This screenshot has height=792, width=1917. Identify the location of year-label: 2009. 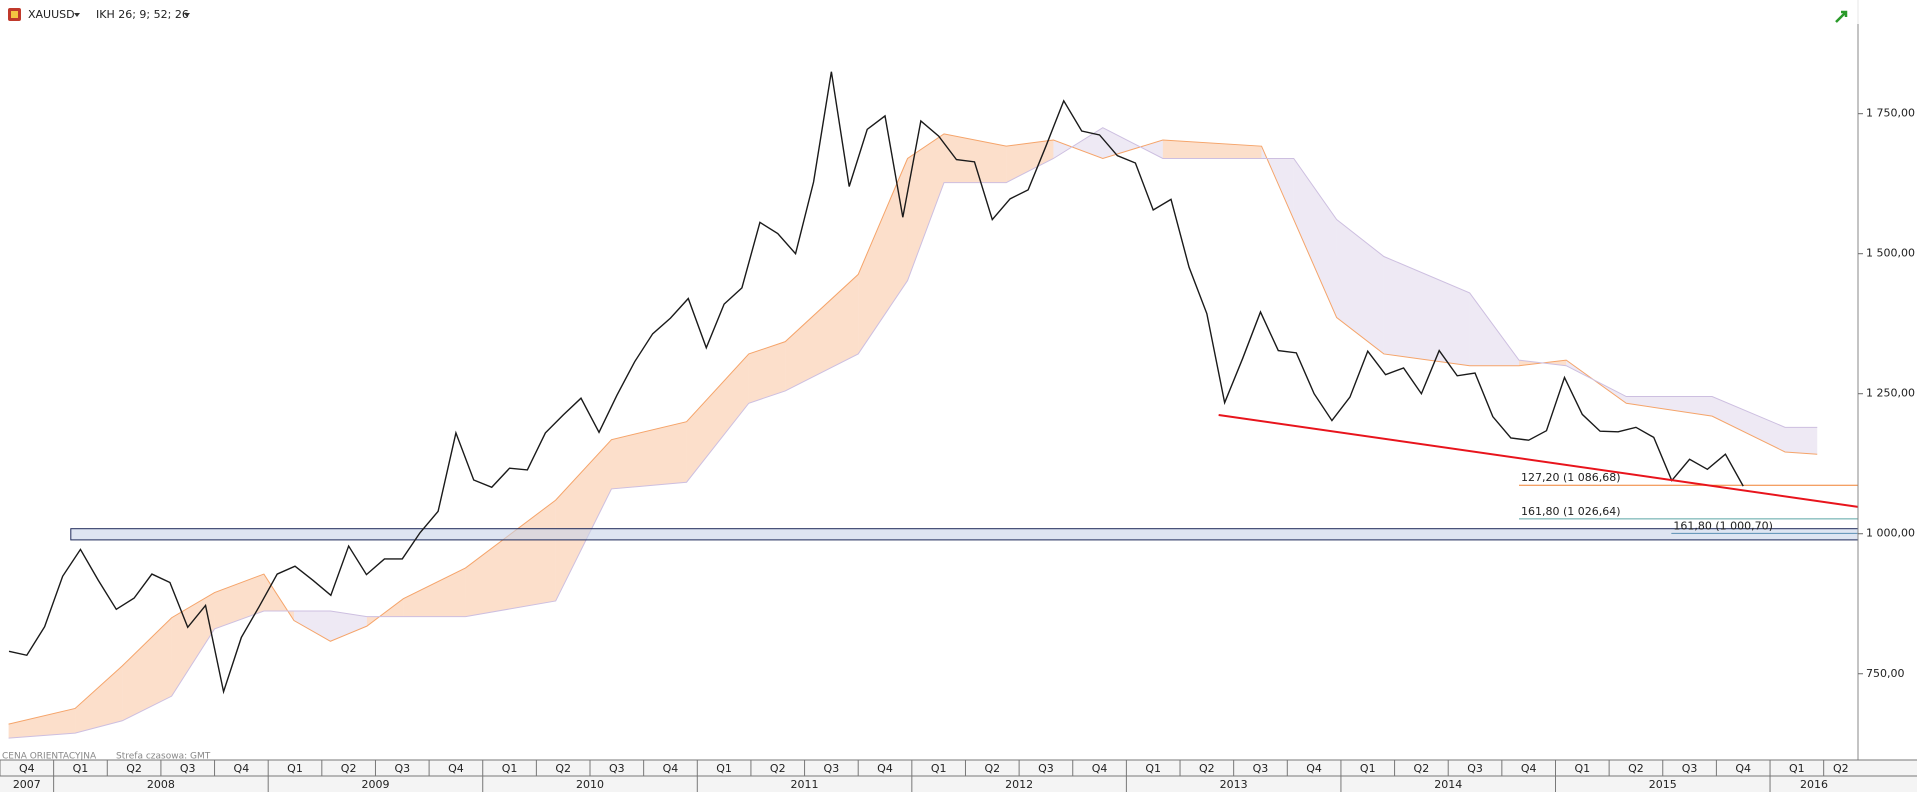
(375, 784).